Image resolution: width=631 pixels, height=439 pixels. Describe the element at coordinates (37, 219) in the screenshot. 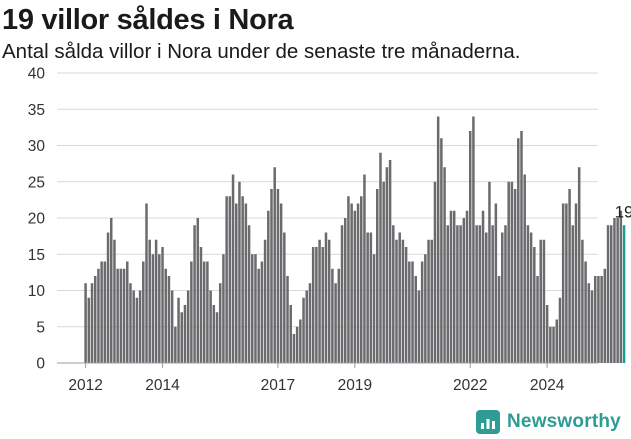

I see `y-tick-label: 20` at that location.